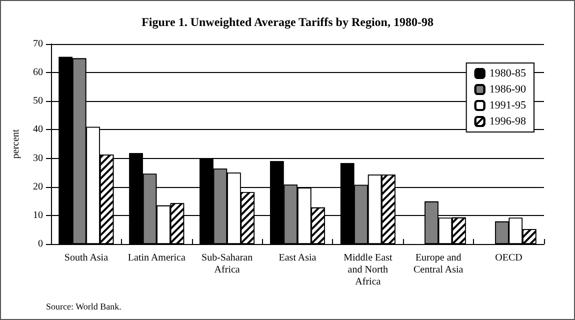  What do you see at coordinates (86, 258) in the screenshot?
I see `x-tick-label: South Asia` at bounding box center [86, 258].